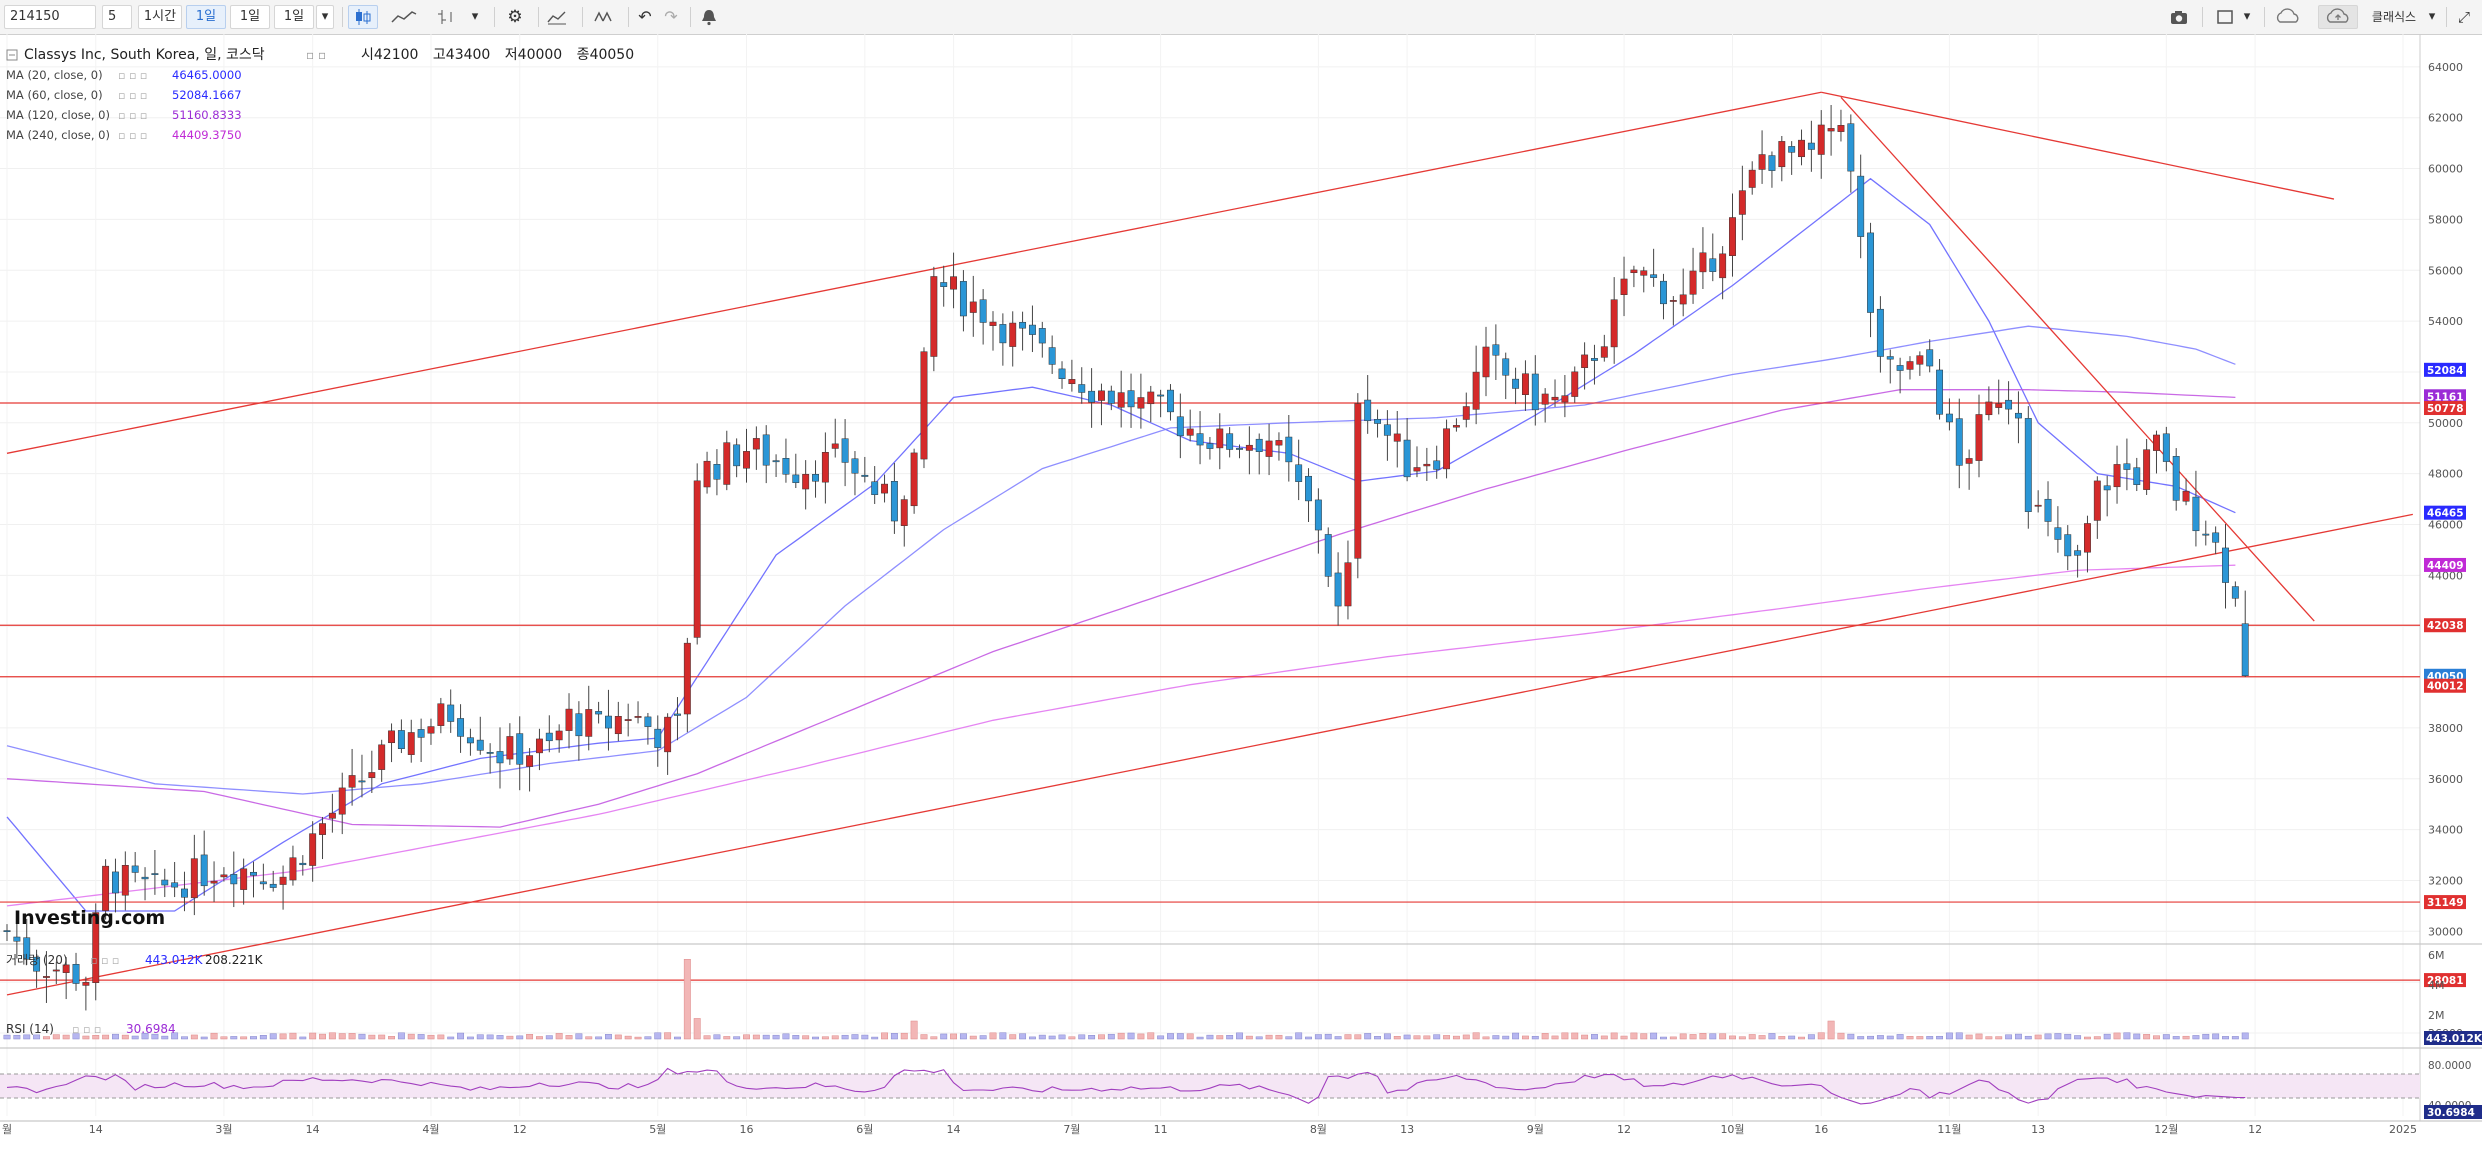 This screenshot has width=2482, height=1163. I want to click on bar-type-icon, so click(447, 17).